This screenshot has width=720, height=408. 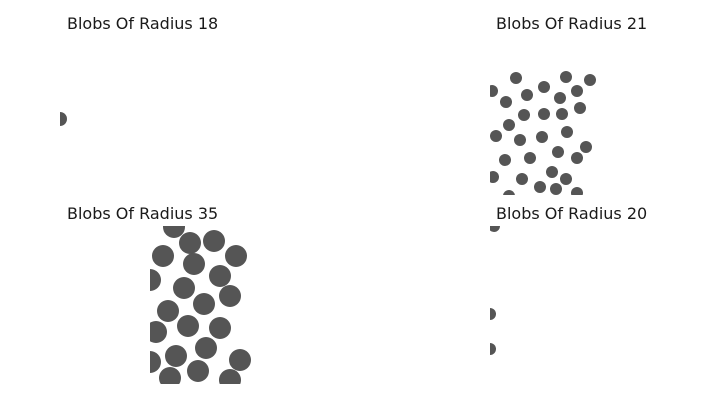 I want to click on panel-title: Blobs Of Radius 18, so click(x=143, y=23).